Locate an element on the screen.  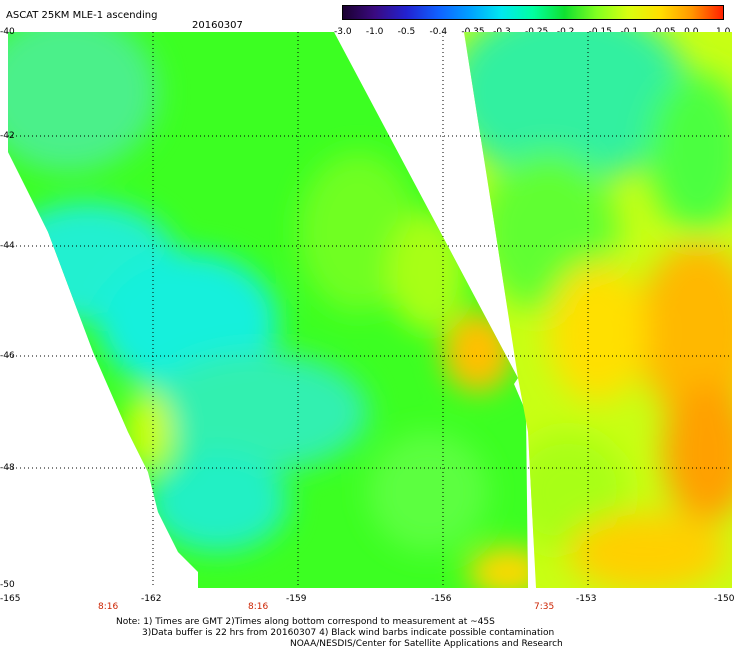
lon-label: -150 is located at coordinates (724, 599).